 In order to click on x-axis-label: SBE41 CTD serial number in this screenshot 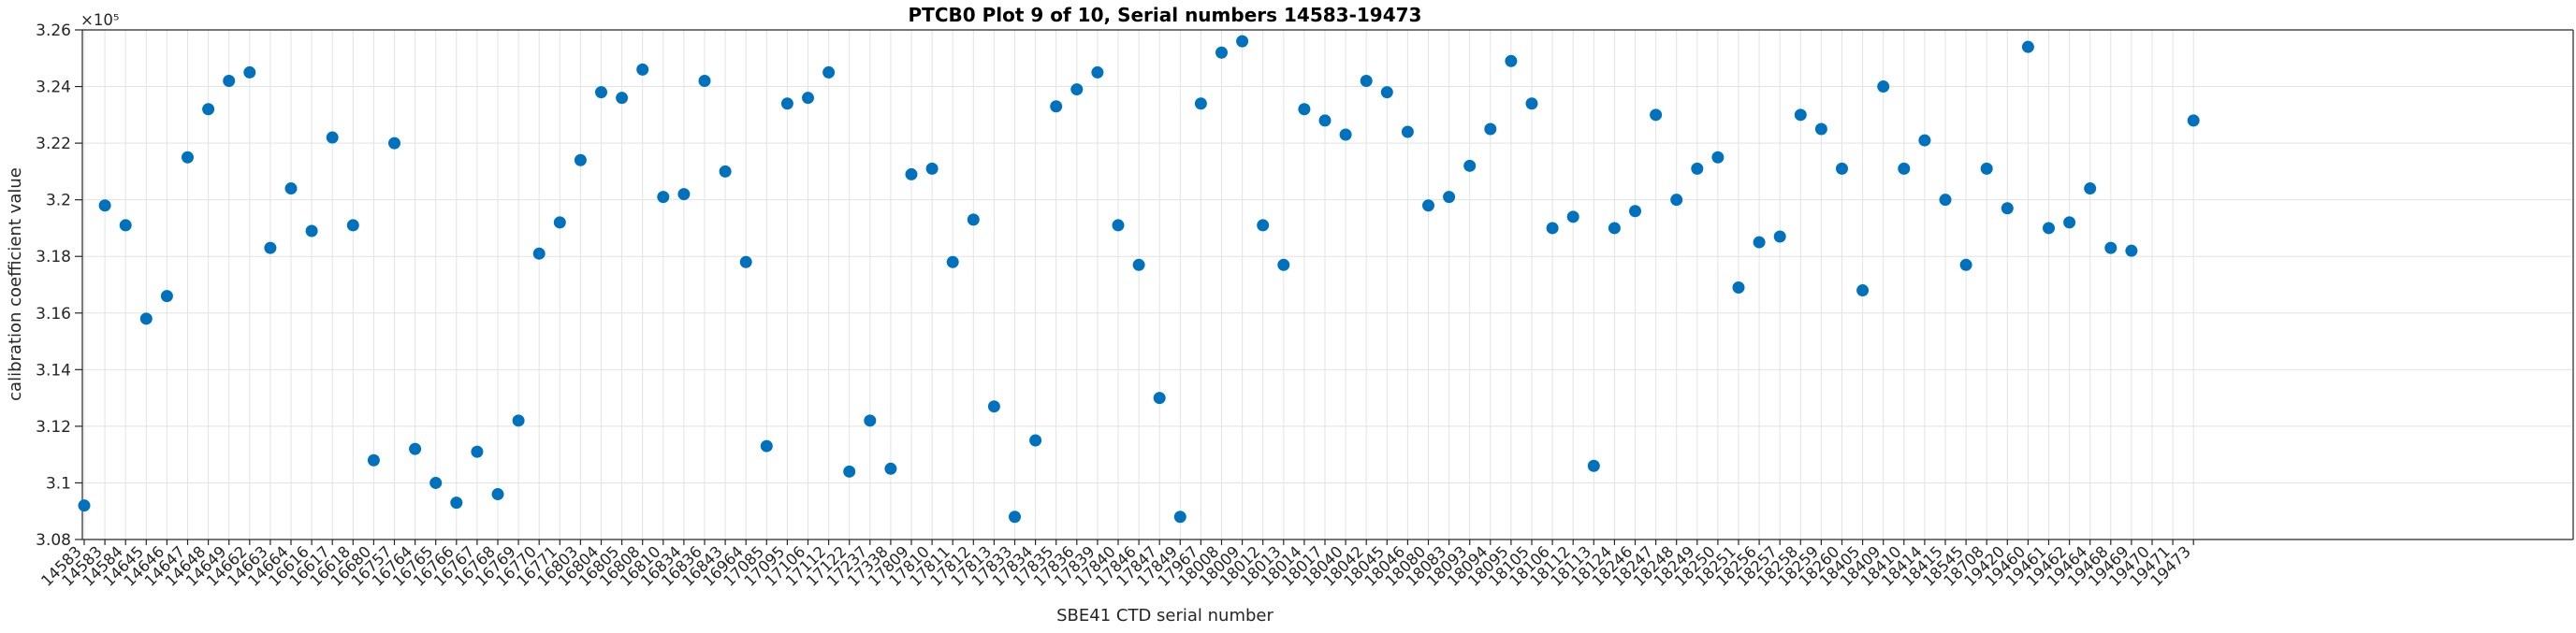, I will do `click(1164, 616)`.